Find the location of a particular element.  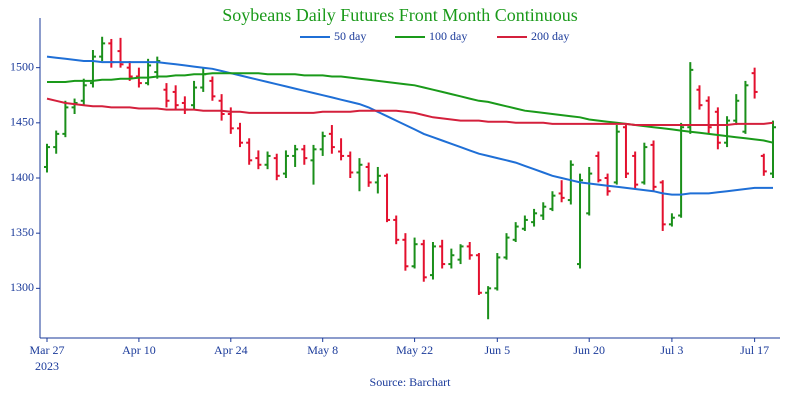

x-tick-label: Jun 5 is located at coordinates (497, 350).